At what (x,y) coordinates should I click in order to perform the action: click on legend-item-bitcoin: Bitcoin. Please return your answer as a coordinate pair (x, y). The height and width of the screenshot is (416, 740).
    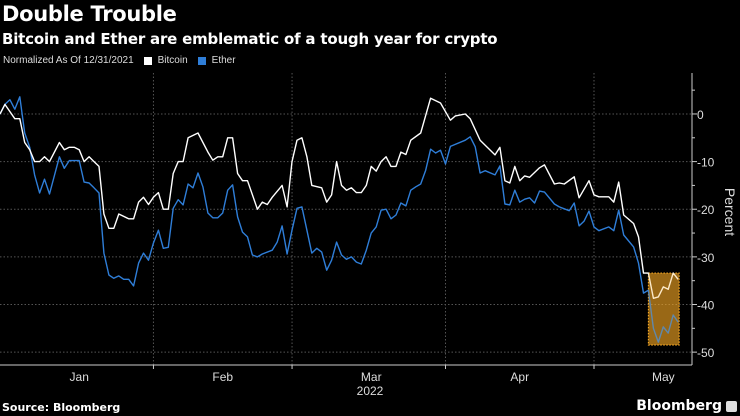
    Looking at the image, I should click on (172, 60).